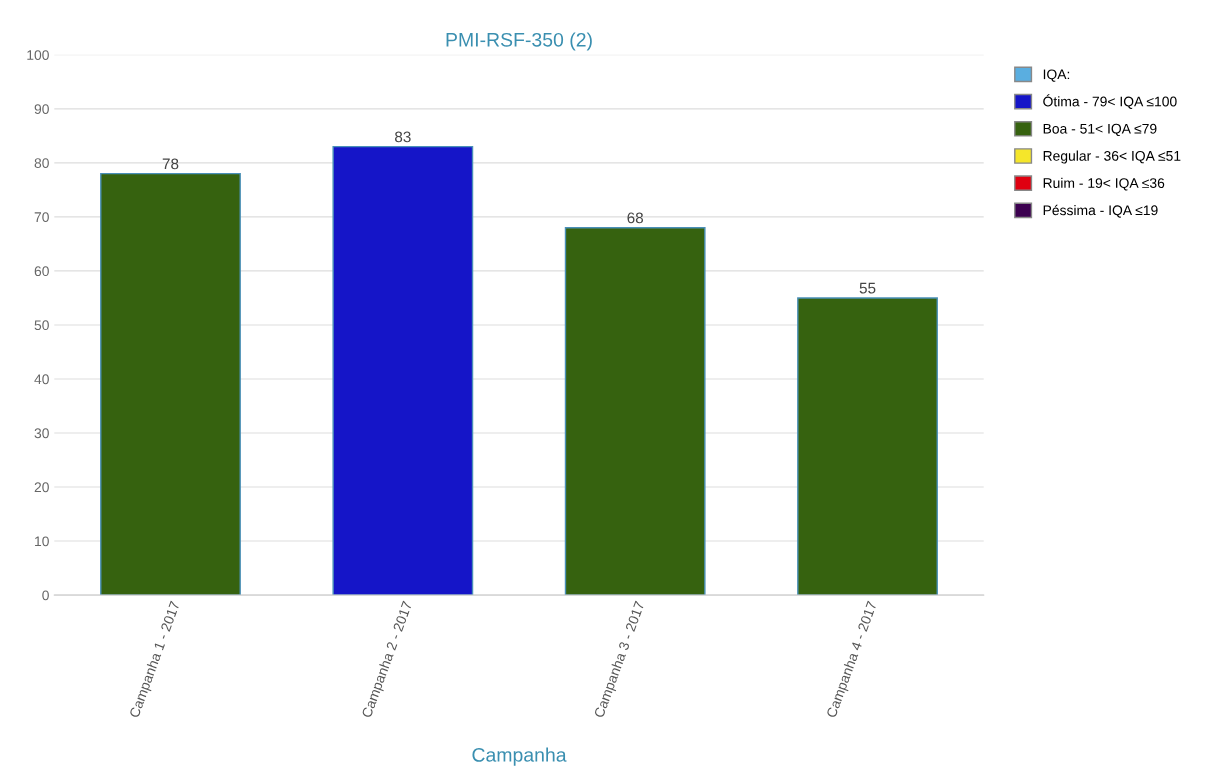 Image resolution: width=1207 pixels, height=783 pixels. What do you see at coordinates (519, 756) in the screenshot?
I see `x-axis-title: Campanha` at bounding box center [519, 756].